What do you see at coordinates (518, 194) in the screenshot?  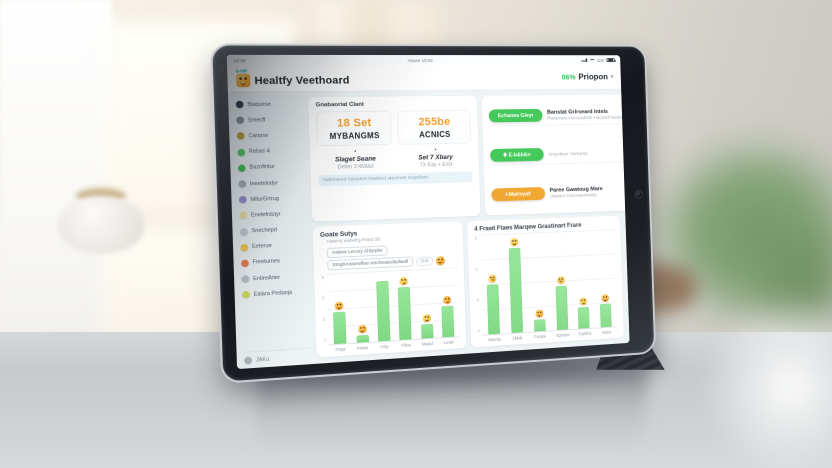 I see `action-pill-button: I-Matmya#` at bounding box center [518, 194].